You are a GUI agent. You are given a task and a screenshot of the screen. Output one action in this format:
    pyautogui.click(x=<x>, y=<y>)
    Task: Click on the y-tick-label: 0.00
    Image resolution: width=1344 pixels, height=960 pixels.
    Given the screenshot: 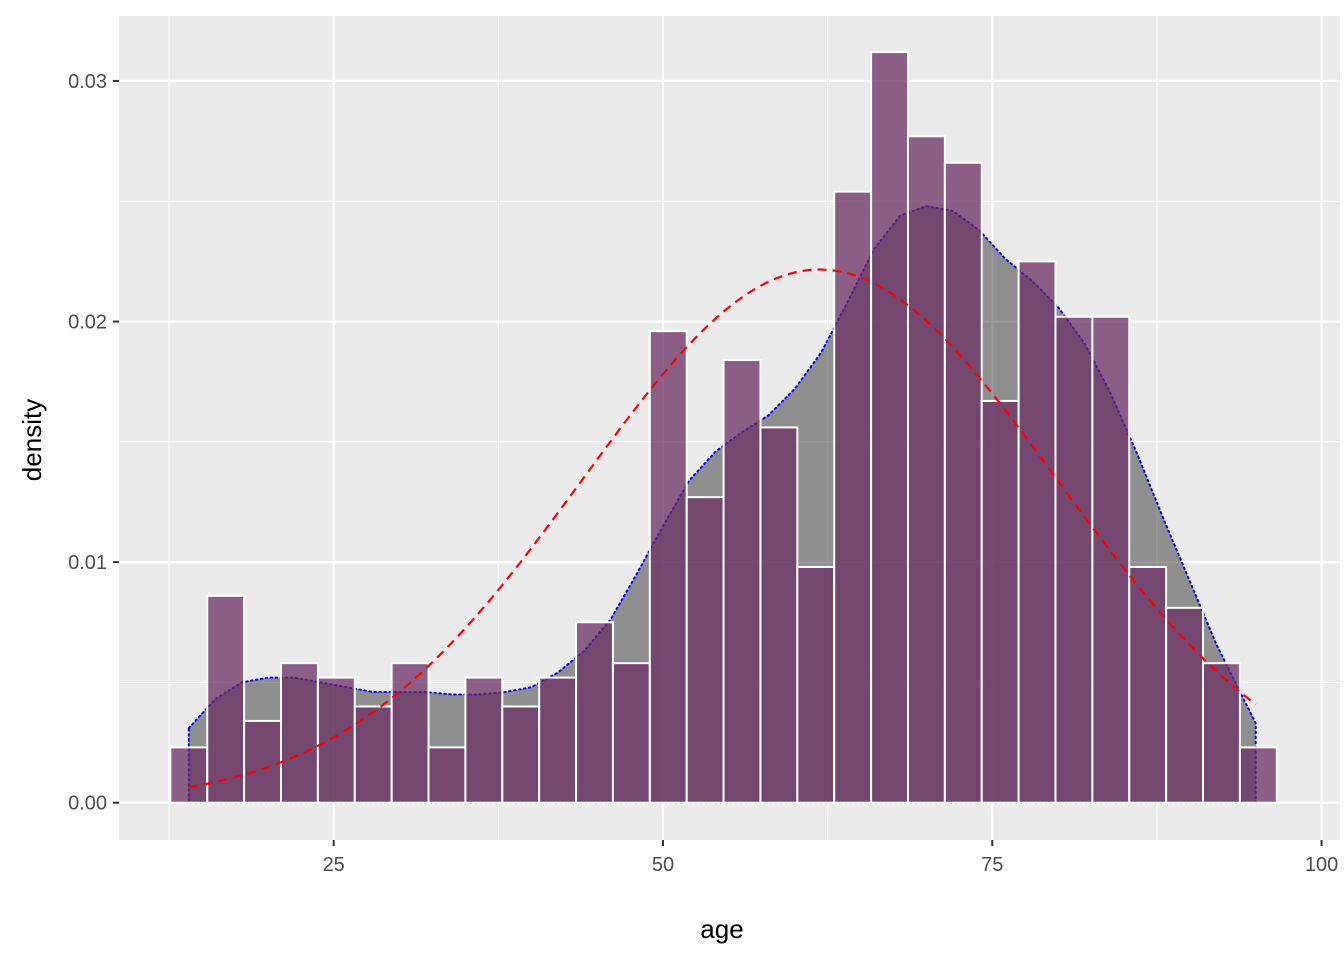 What is the action you would take?
    pyautogui.click(x=87, y=804)
    